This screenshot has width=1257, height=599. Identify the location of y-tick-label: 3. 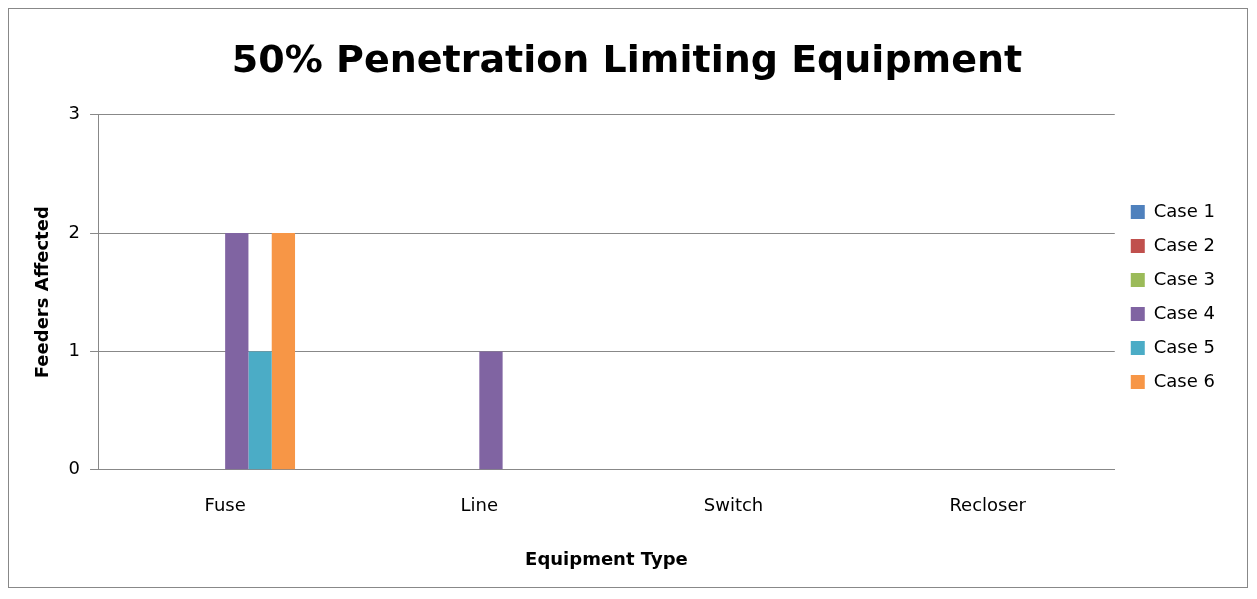
(74, 113).